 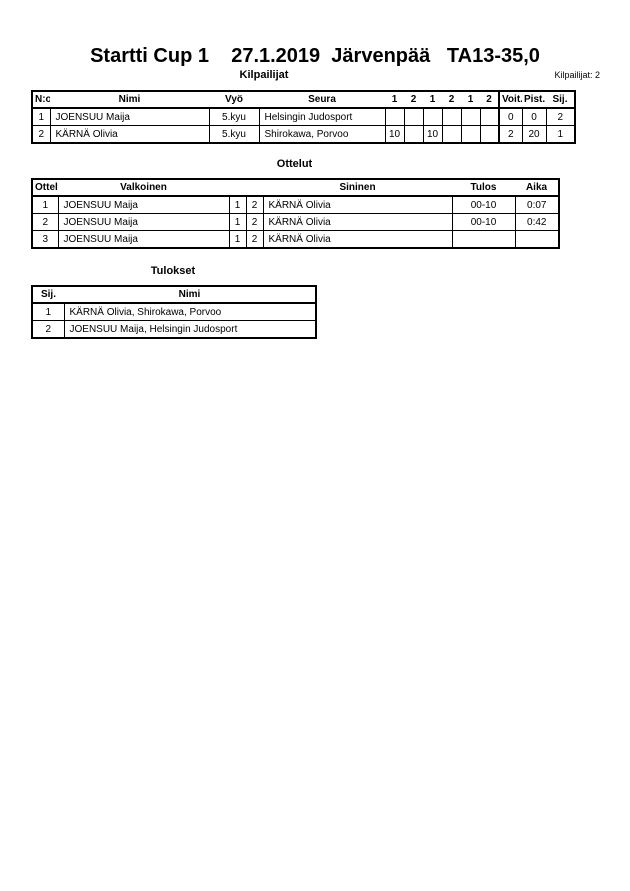 What do you see at coordinates (537, 222) in the screenshot?
I see `matches-cell: 0:42` at bounding box center [537, 222].